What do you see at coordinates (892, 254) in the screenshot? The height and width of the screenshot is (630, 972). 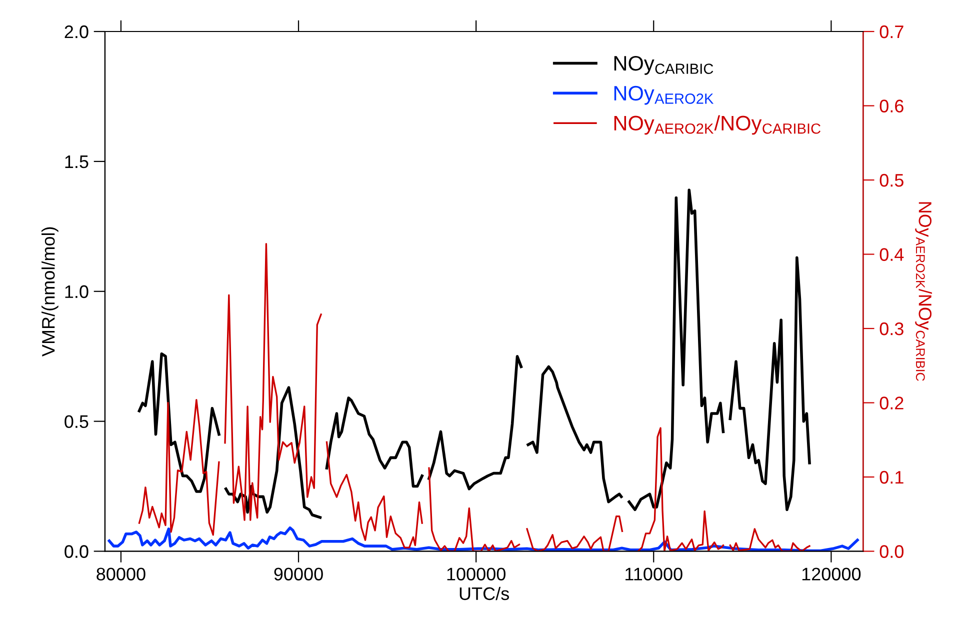 I see `y2-tick-label: 0.4` at bounding box center [892, 254].